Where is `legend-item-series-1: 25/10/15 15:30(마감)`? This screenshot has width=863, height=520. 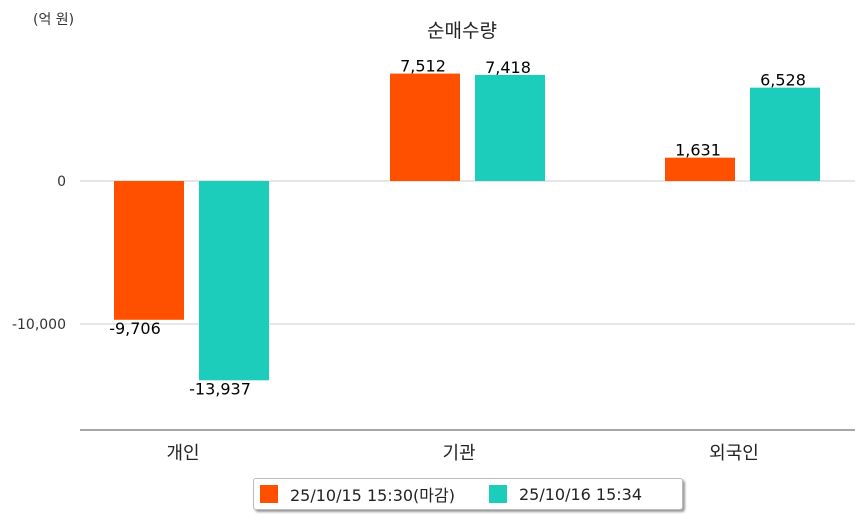 legend-item-series-1: 25/10/15 15:30(마감) is located at coordinates (354, 494).